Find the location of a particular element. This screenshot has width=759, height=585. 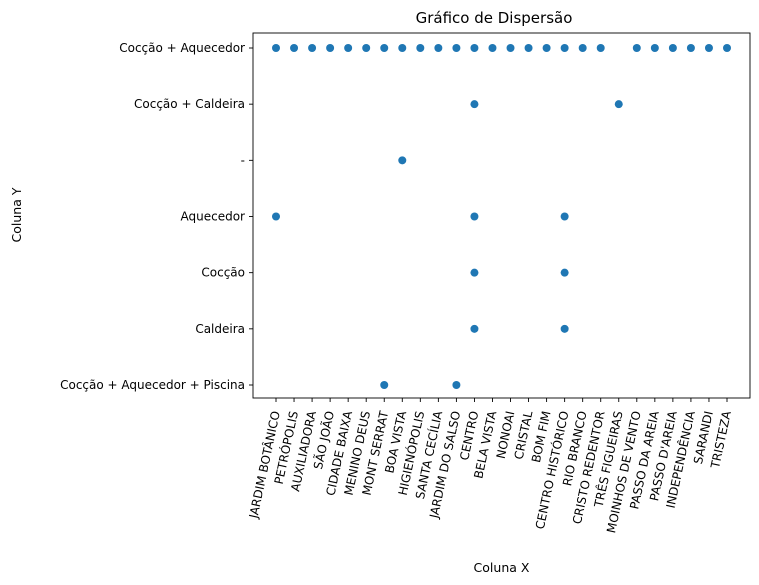

y-tick-label: Cocção is located at coordinates (223, 273).